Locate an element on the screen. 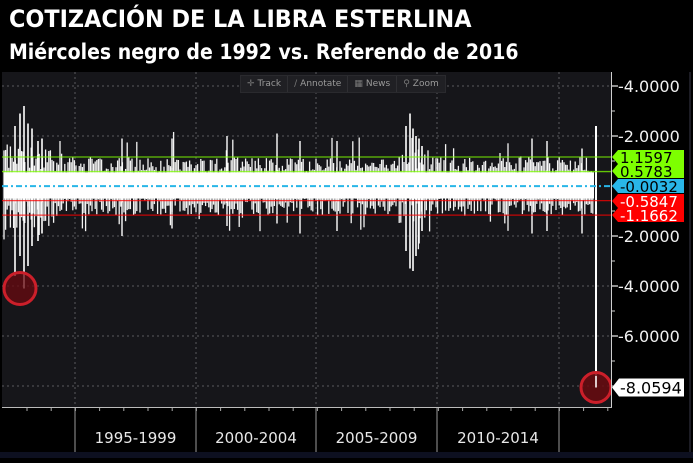  svg-text: -0.0032 is located at coordinates (649, 187).